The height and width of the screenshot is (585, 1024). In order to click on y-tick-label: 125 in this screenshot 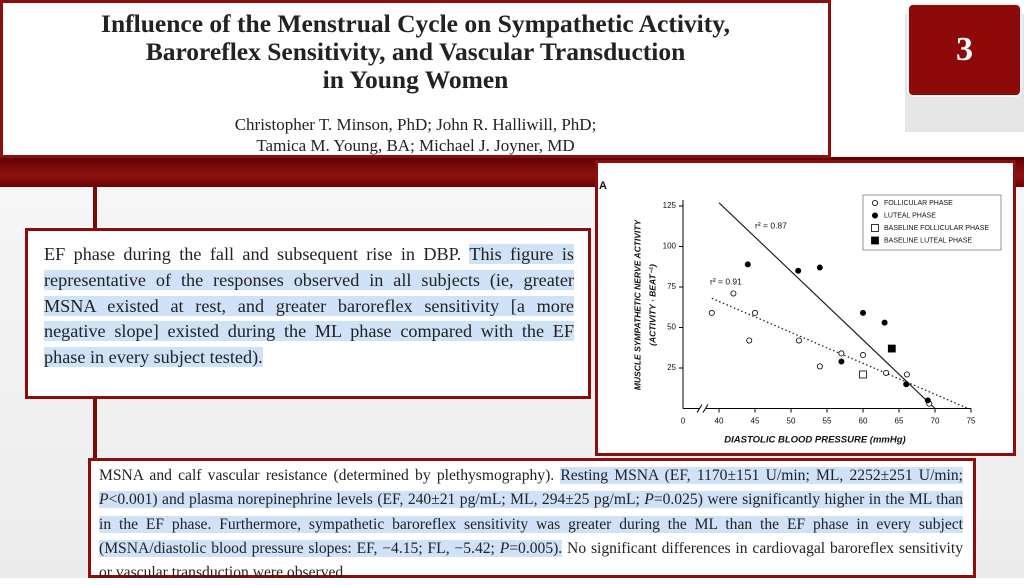, I will do `click(670, 205)`.